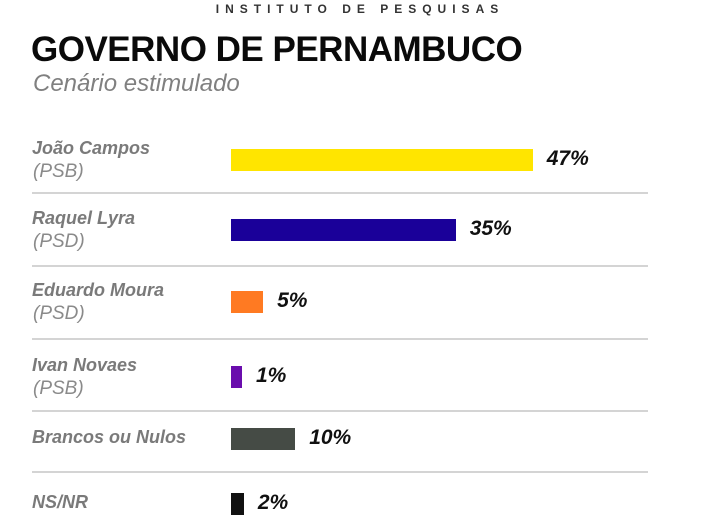  I want to click on value-label: 2%, so click(273, 502).